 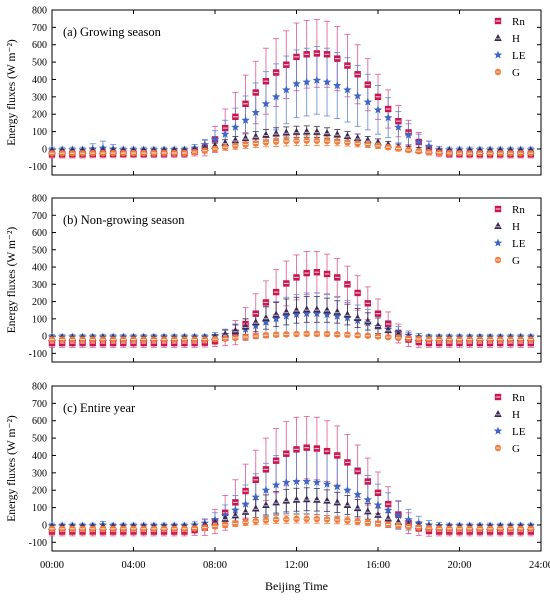 I want to click on y-tick-label: 300, so click(x=39, y=473).